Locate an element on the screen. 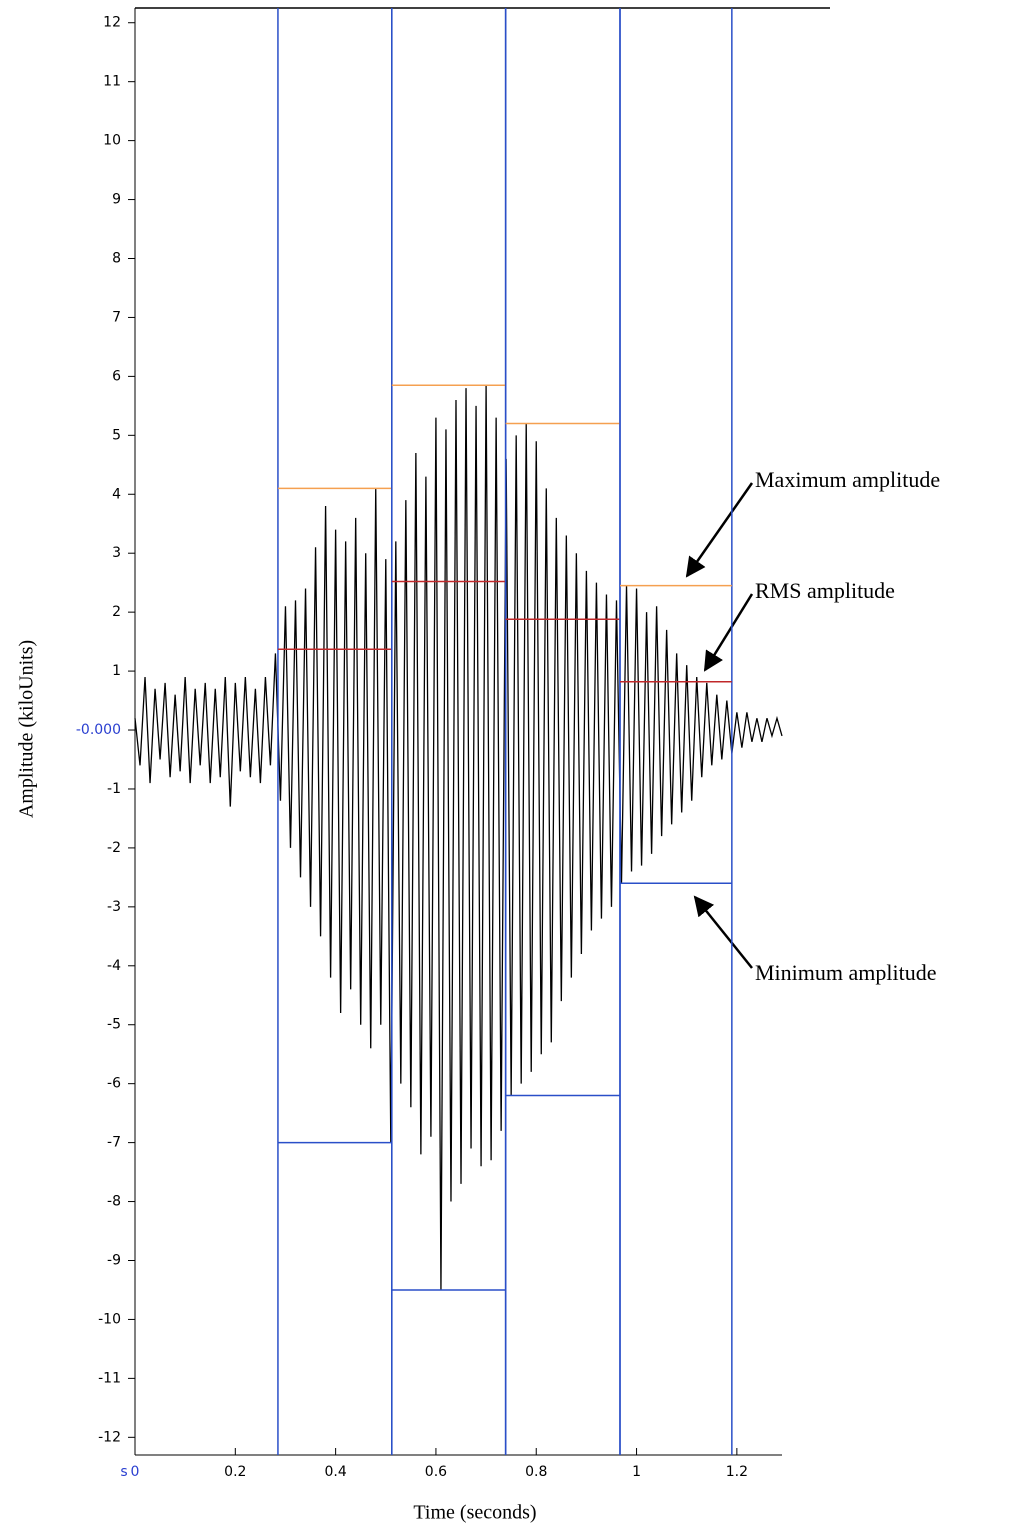  annotation: Maximum amplitude is located at coordinates (847, 479).